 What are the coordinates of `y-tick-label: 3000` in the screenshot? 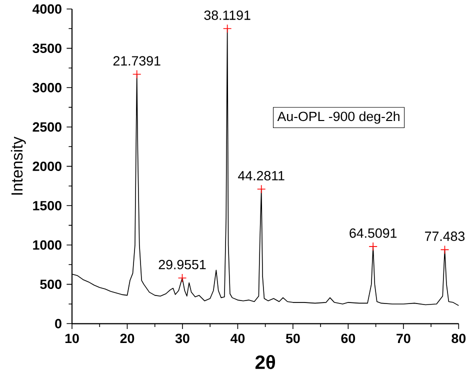 It's located at (47, 87).